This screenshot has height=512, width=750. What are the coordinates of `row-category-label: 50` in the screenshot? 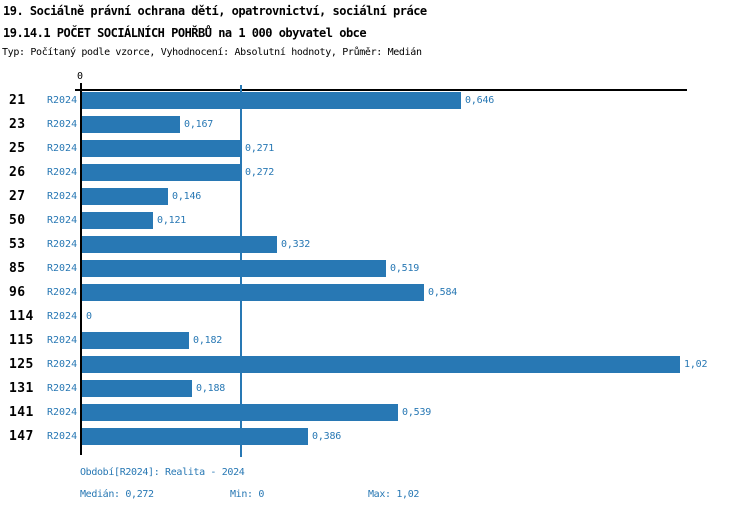 It's located at (17, 220).